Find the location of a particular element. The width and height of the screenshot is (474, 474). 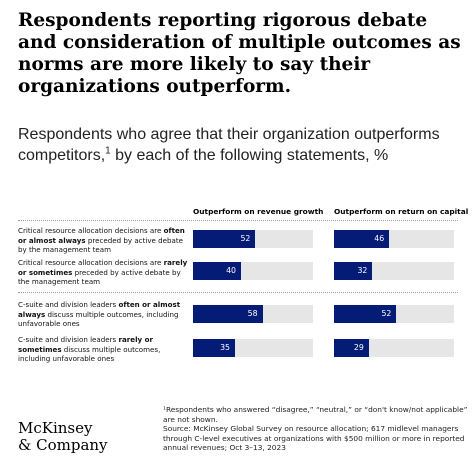

bar-track: 35 is located at coordinates (253, 348).